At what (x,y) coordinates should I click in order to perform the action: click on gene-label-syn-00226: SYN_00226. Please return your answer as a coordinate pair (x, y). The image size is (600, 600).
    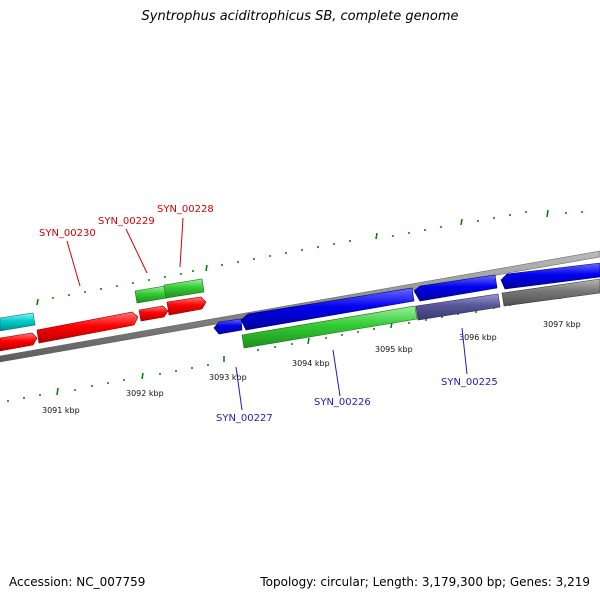
    Looking at the image, I should click on (342, 402).